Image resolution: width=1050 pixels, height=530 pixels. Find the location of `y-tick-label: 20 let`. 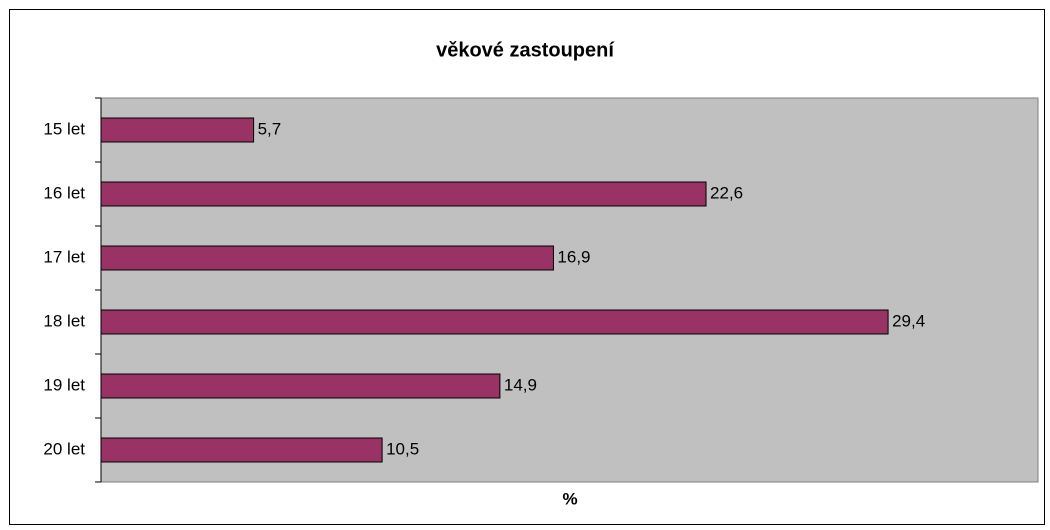

y-tick-label: 20 let is located at coordinates (64, 448).